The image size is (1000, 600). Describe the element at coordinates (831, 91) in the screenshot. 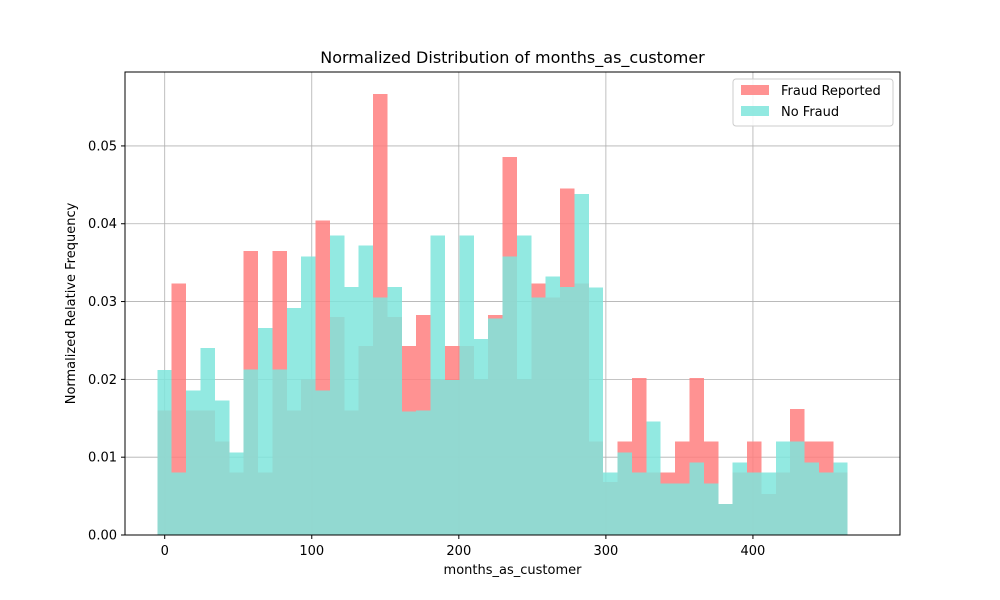

I see `legend-label-fraud-reported: Fraud Reported` at that location.